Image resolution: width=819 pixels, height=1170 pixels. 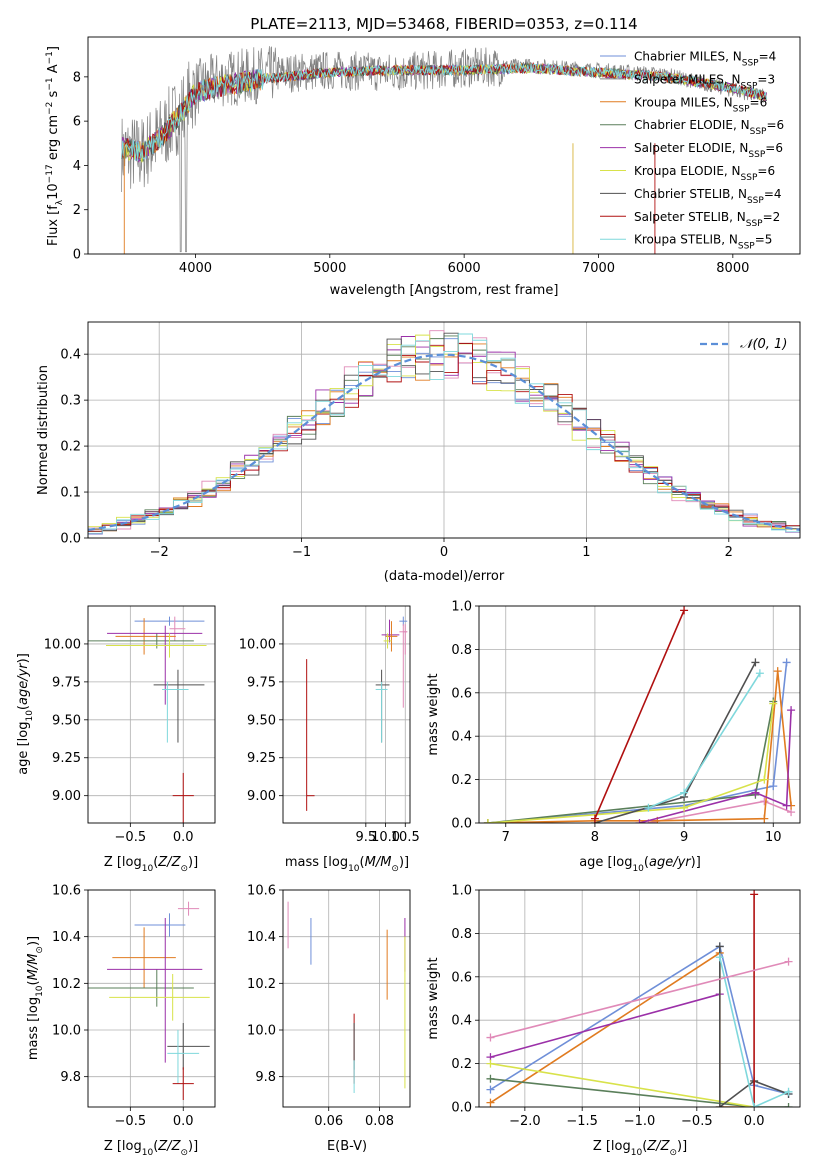 What do you see at coordinates (357, 713) in the screenshot?
I see `errorbar-plot` at bounding box center [357, 713].